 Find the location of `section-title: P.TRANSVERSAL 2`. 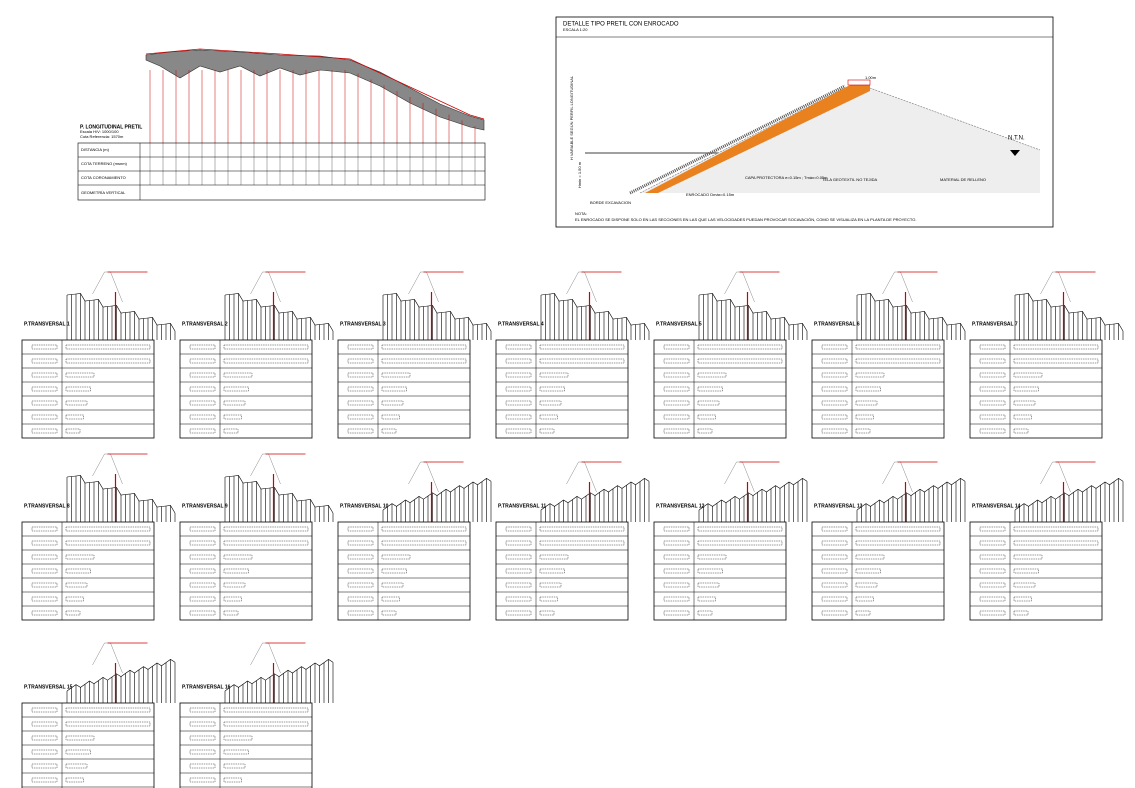

section-title: P.TRANSVERSAL 2 is located at coordinates (205, 324).